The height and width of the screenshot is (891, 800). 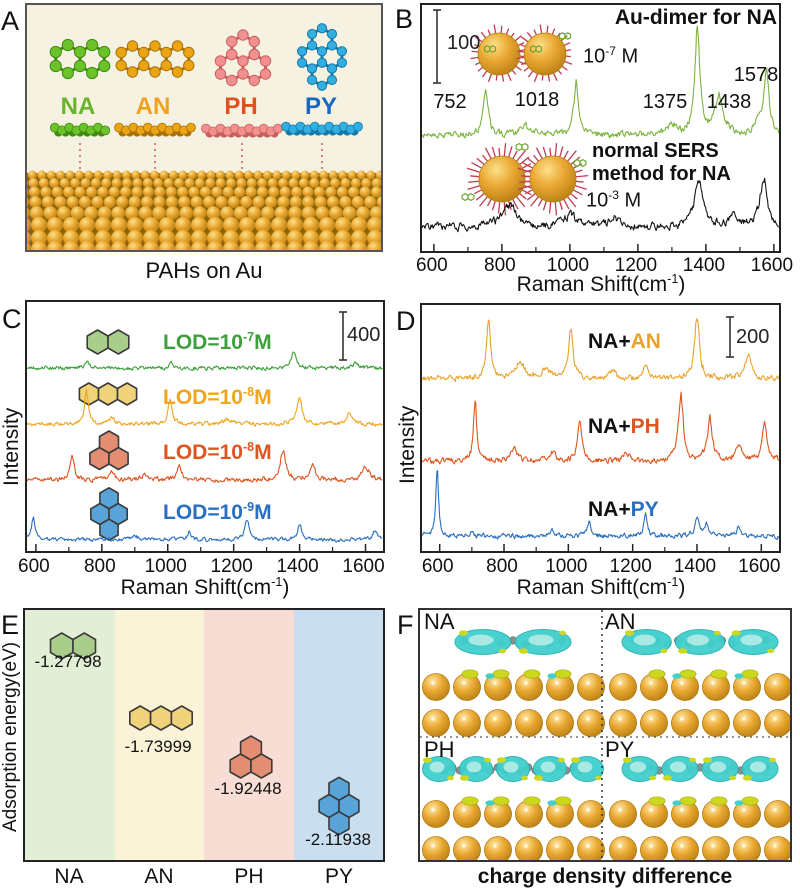 What do you see at coordinates (601, 587) in the screenshot?
I see `x-axis-title-d: Raman Shift(cm-1)` at bounding box center [601, 587].